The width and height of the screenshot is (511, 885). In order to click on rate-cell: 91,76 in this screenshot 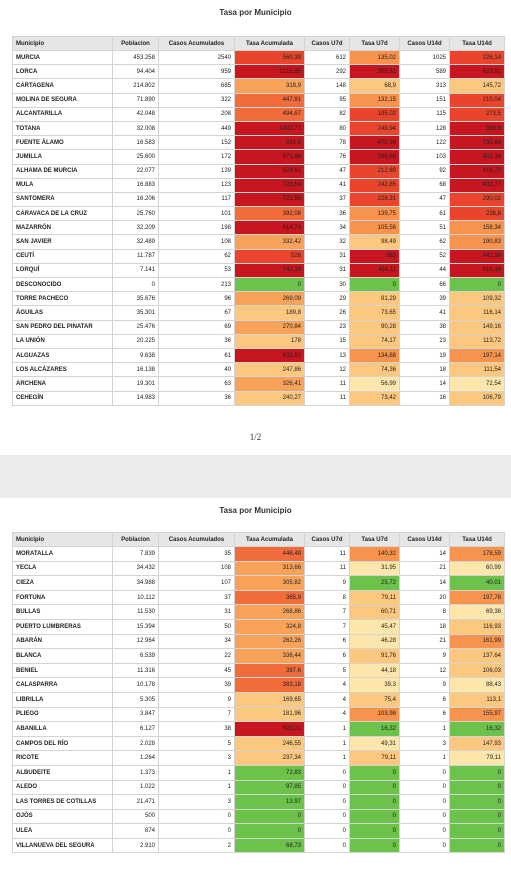, I will do `click(374, 656)`.